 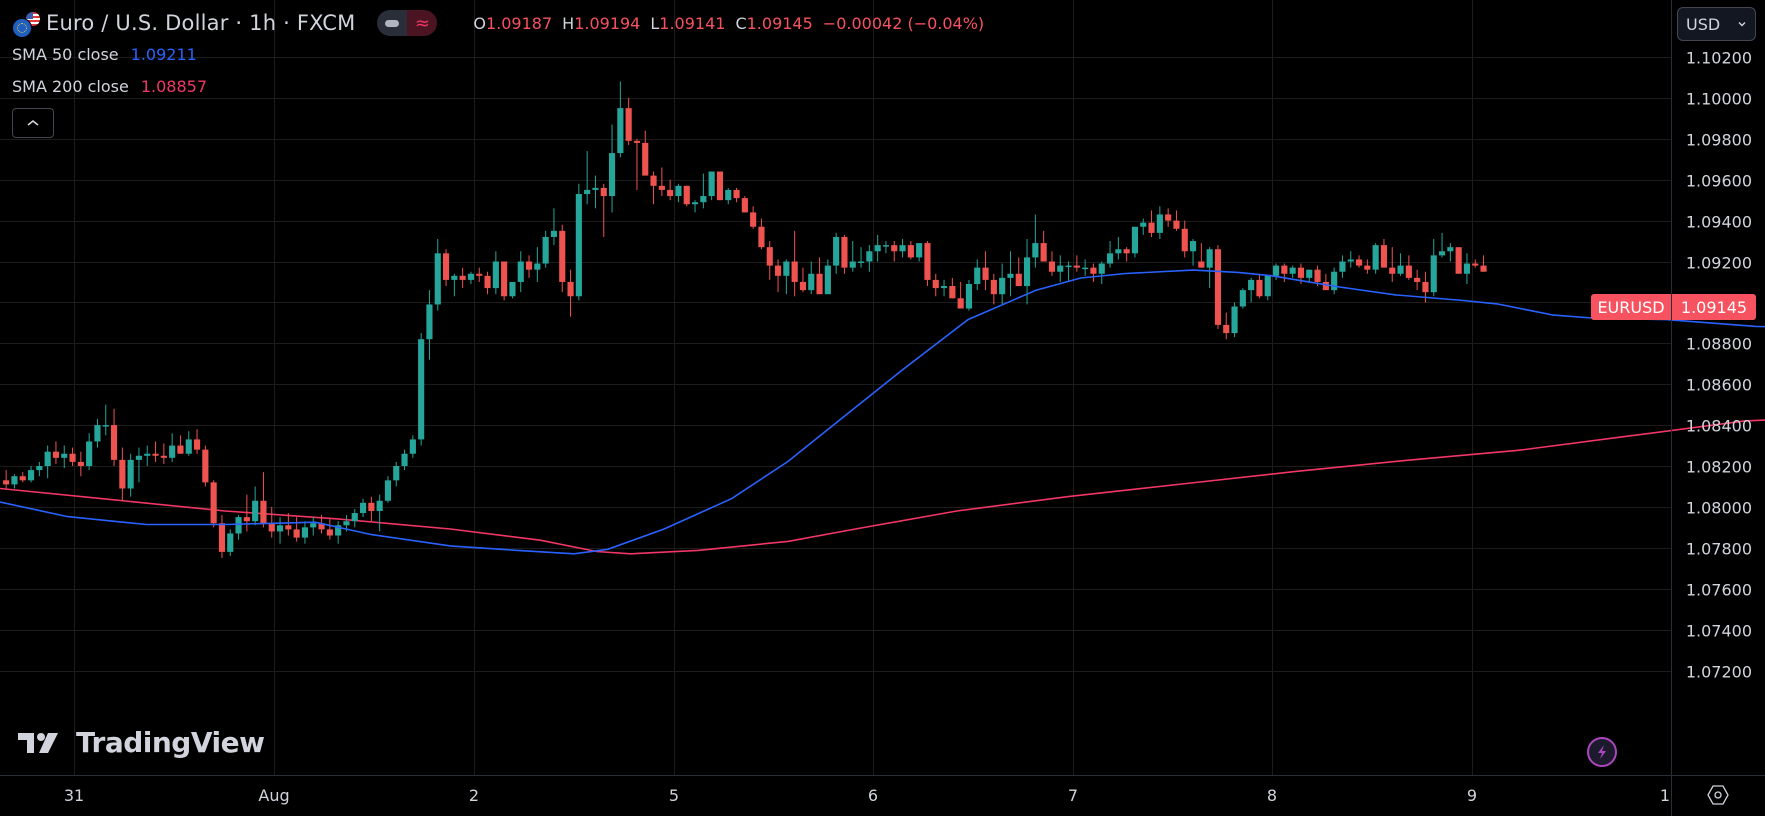 What do you see at coordinates (1272, 795) in the screenshot?
I see `time-tick: 8` at bounding box center [1272, 795].